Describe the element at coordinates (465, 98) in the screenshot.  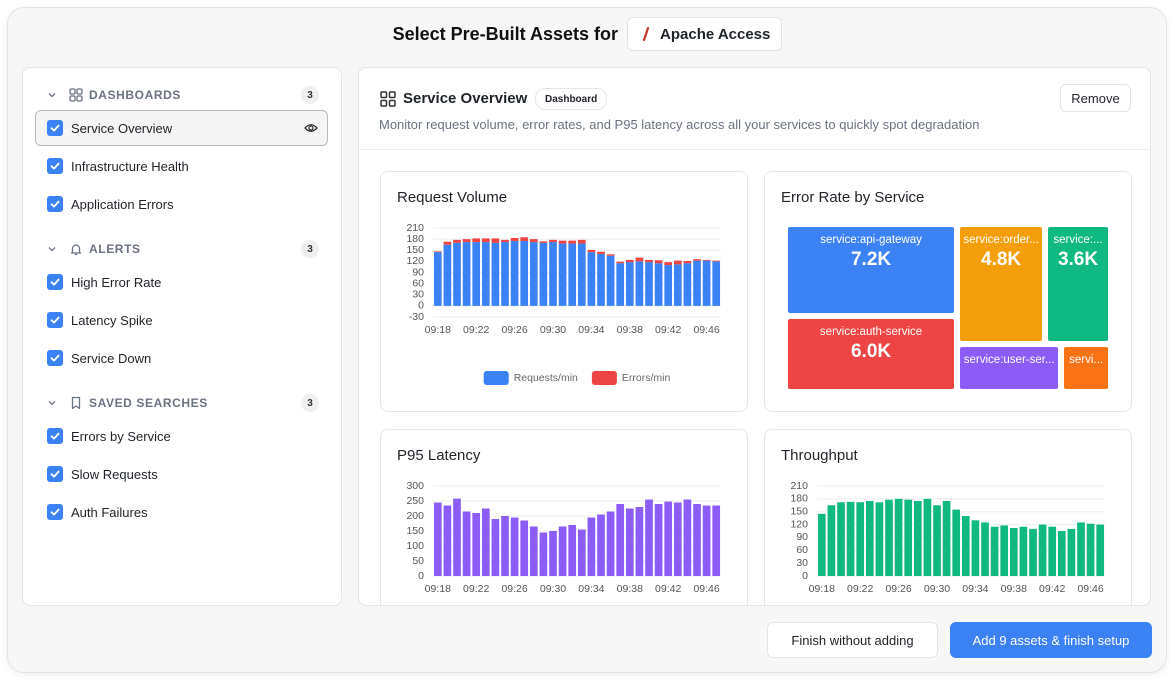
I see `detail-title: Service Overview` at that location.